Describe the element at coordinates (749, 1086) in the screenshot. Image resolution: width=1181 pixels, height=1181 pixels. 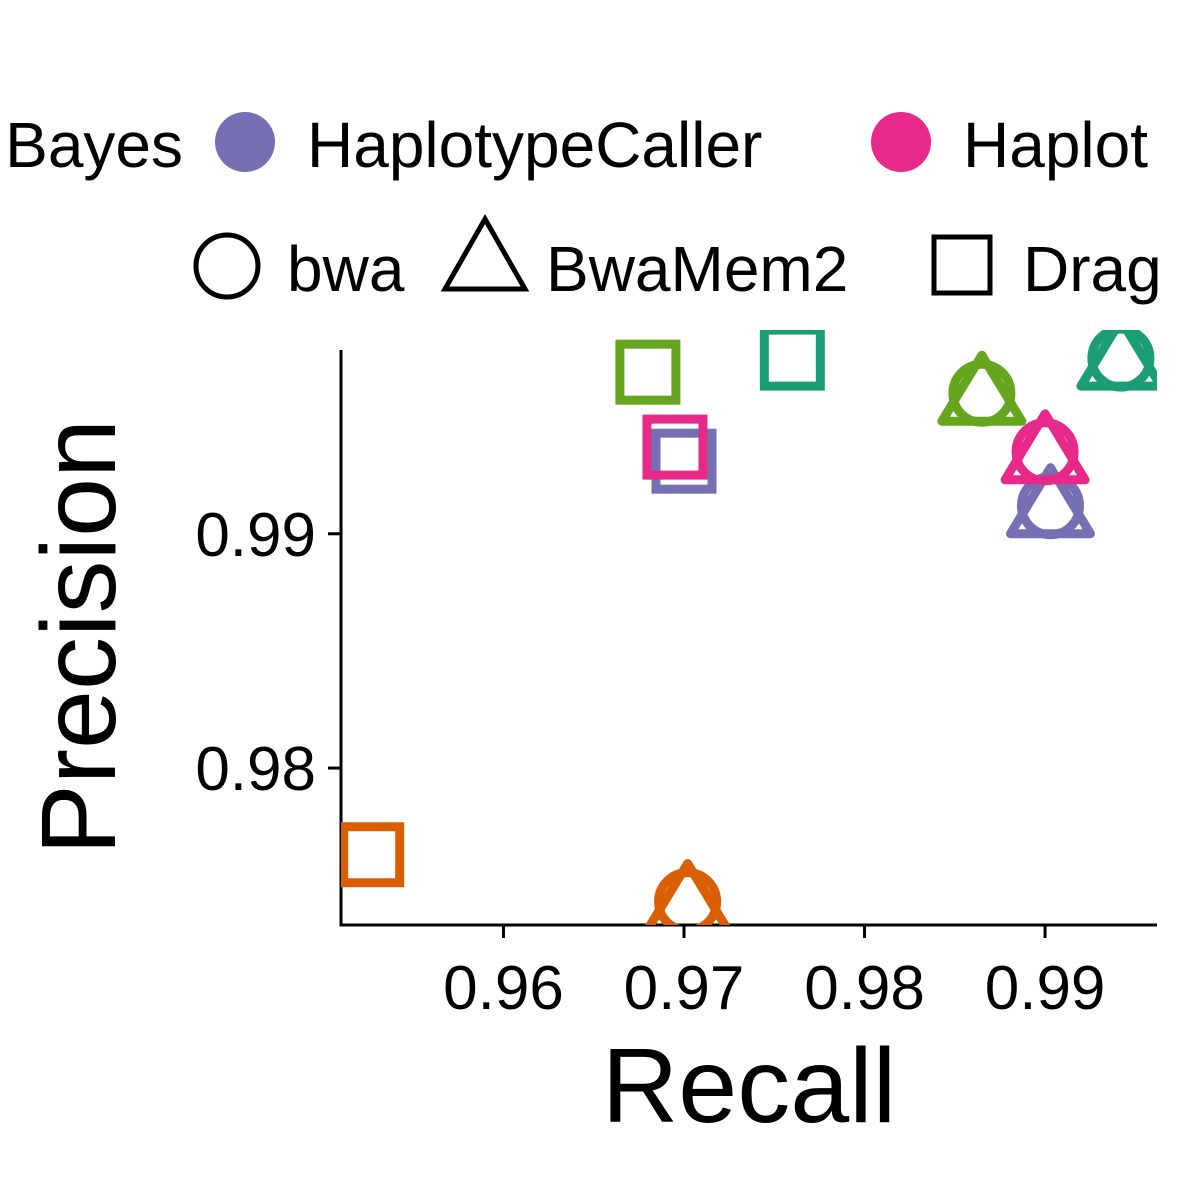
I see `x-axis-title: Recall` at that location.